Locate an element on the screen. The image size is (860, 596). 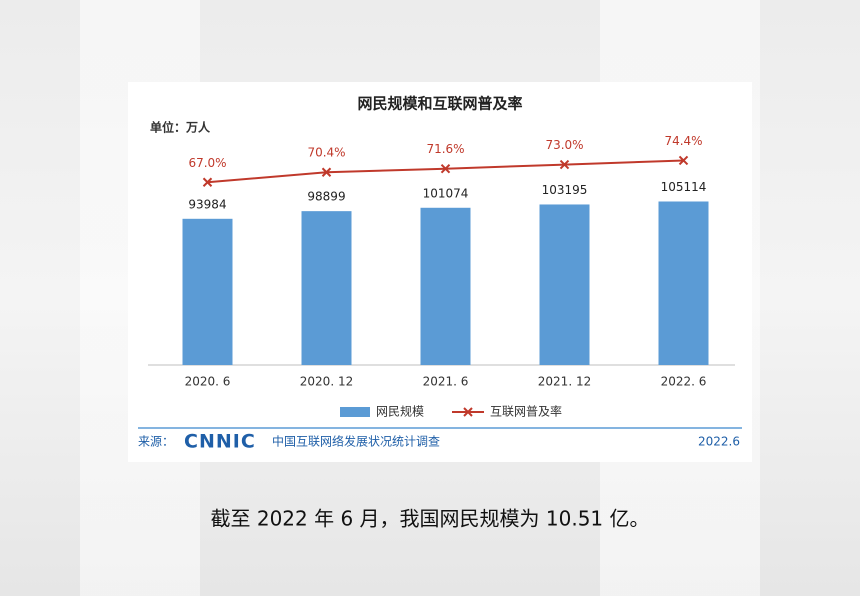
bar-label: 93984 is located at coordinates (207, 204).